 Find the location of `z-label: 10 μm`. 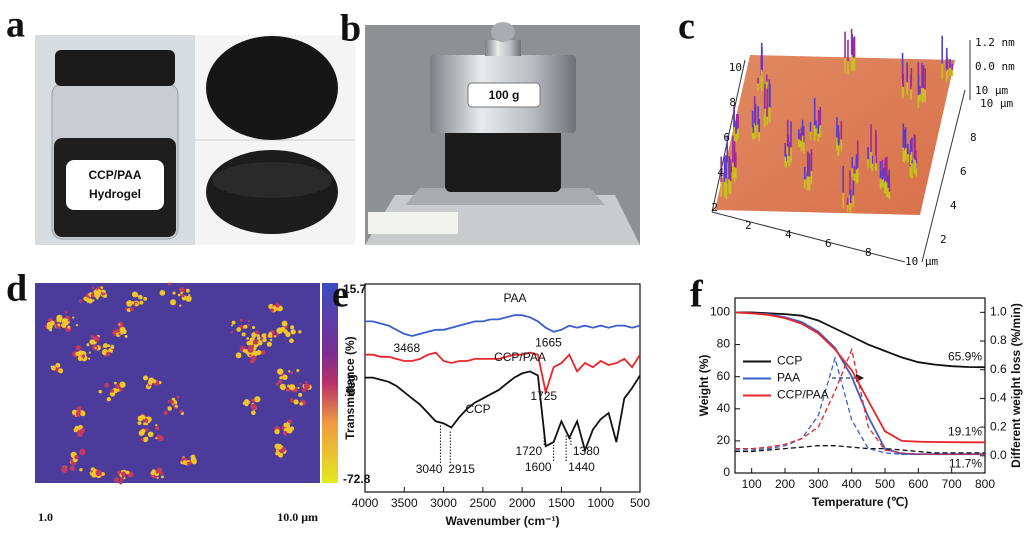

z-label: 10 μm is located at coordinates (991, 90).